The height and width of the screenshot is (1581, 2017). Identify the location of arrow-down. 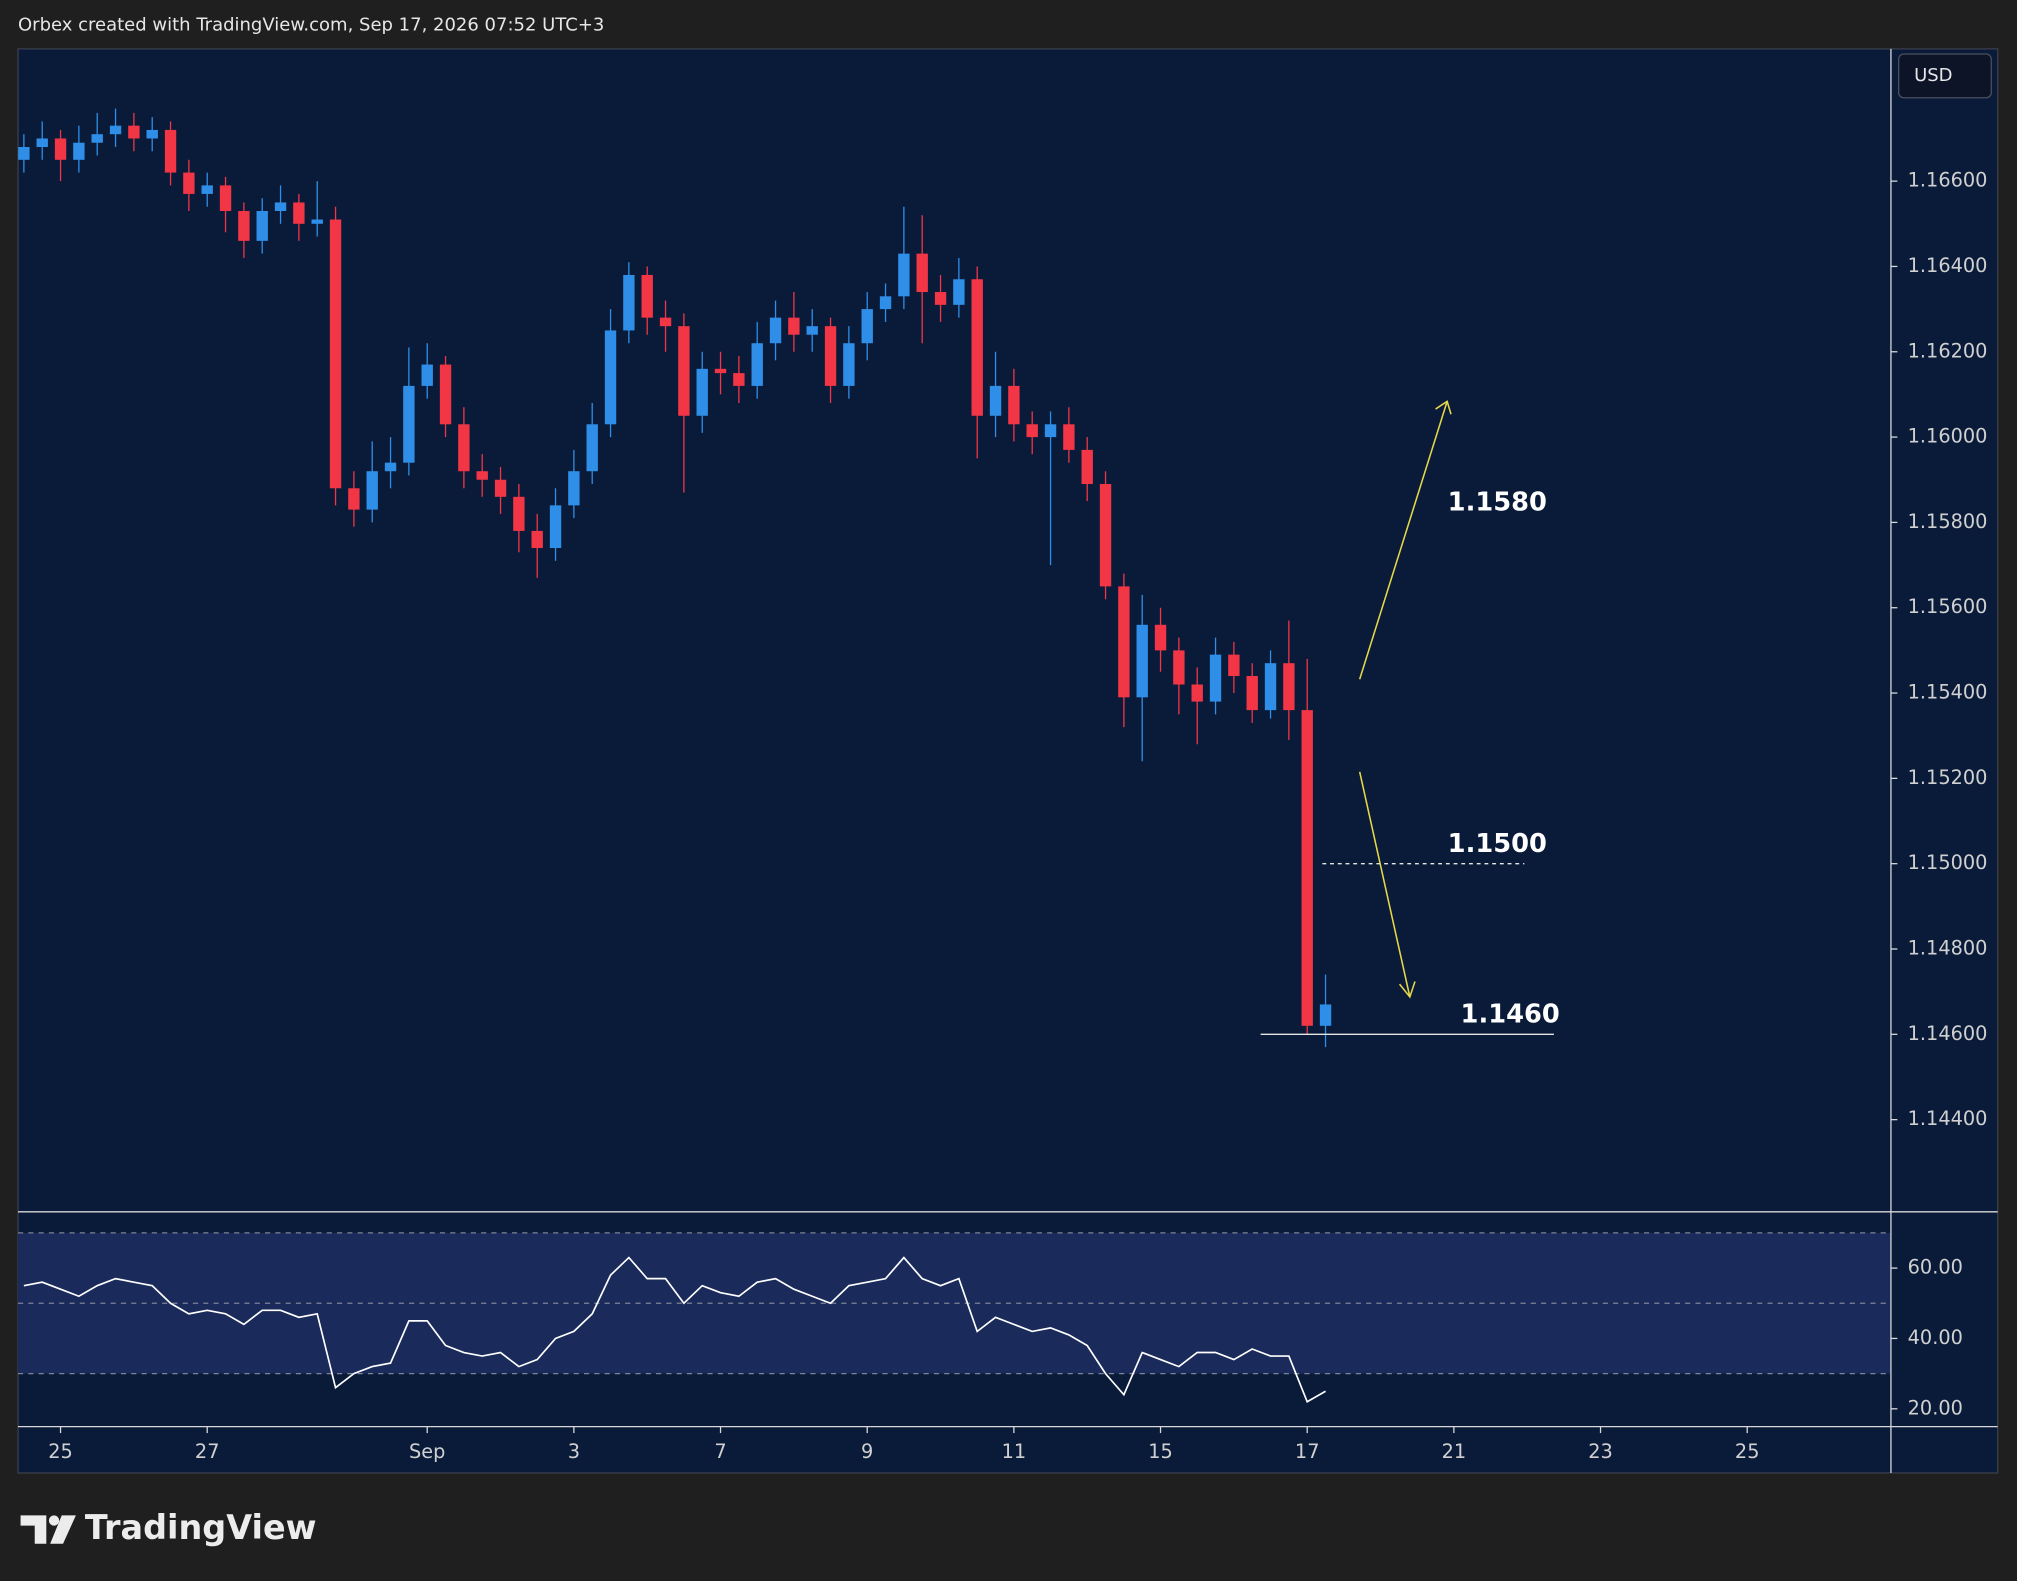
(1384, 884).